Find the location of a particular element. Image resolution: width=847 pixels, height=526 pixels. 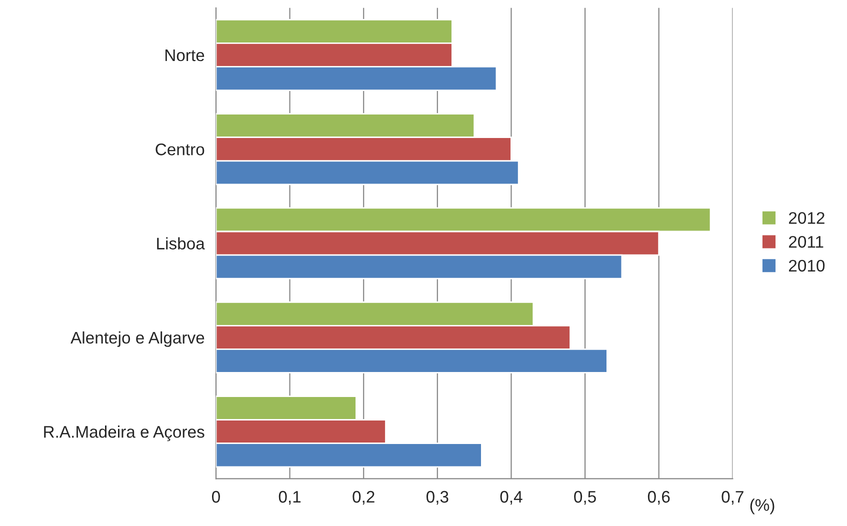

y-tick-label: R.A.Madeira e Açores is located at coordinates (124, 434).